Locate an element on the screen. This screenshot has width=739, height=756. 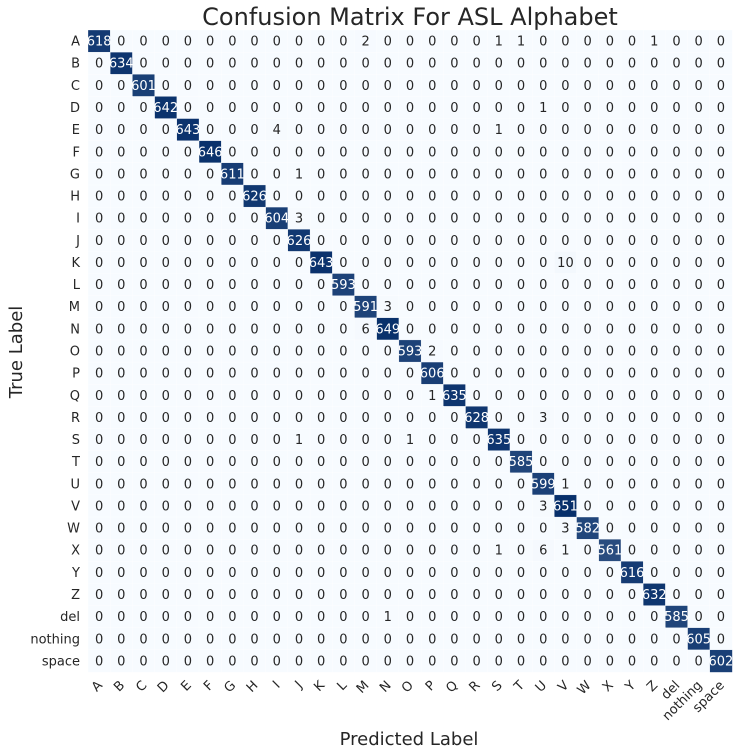
cell-value-G-del: 0 is located at coordinates (676, 174).